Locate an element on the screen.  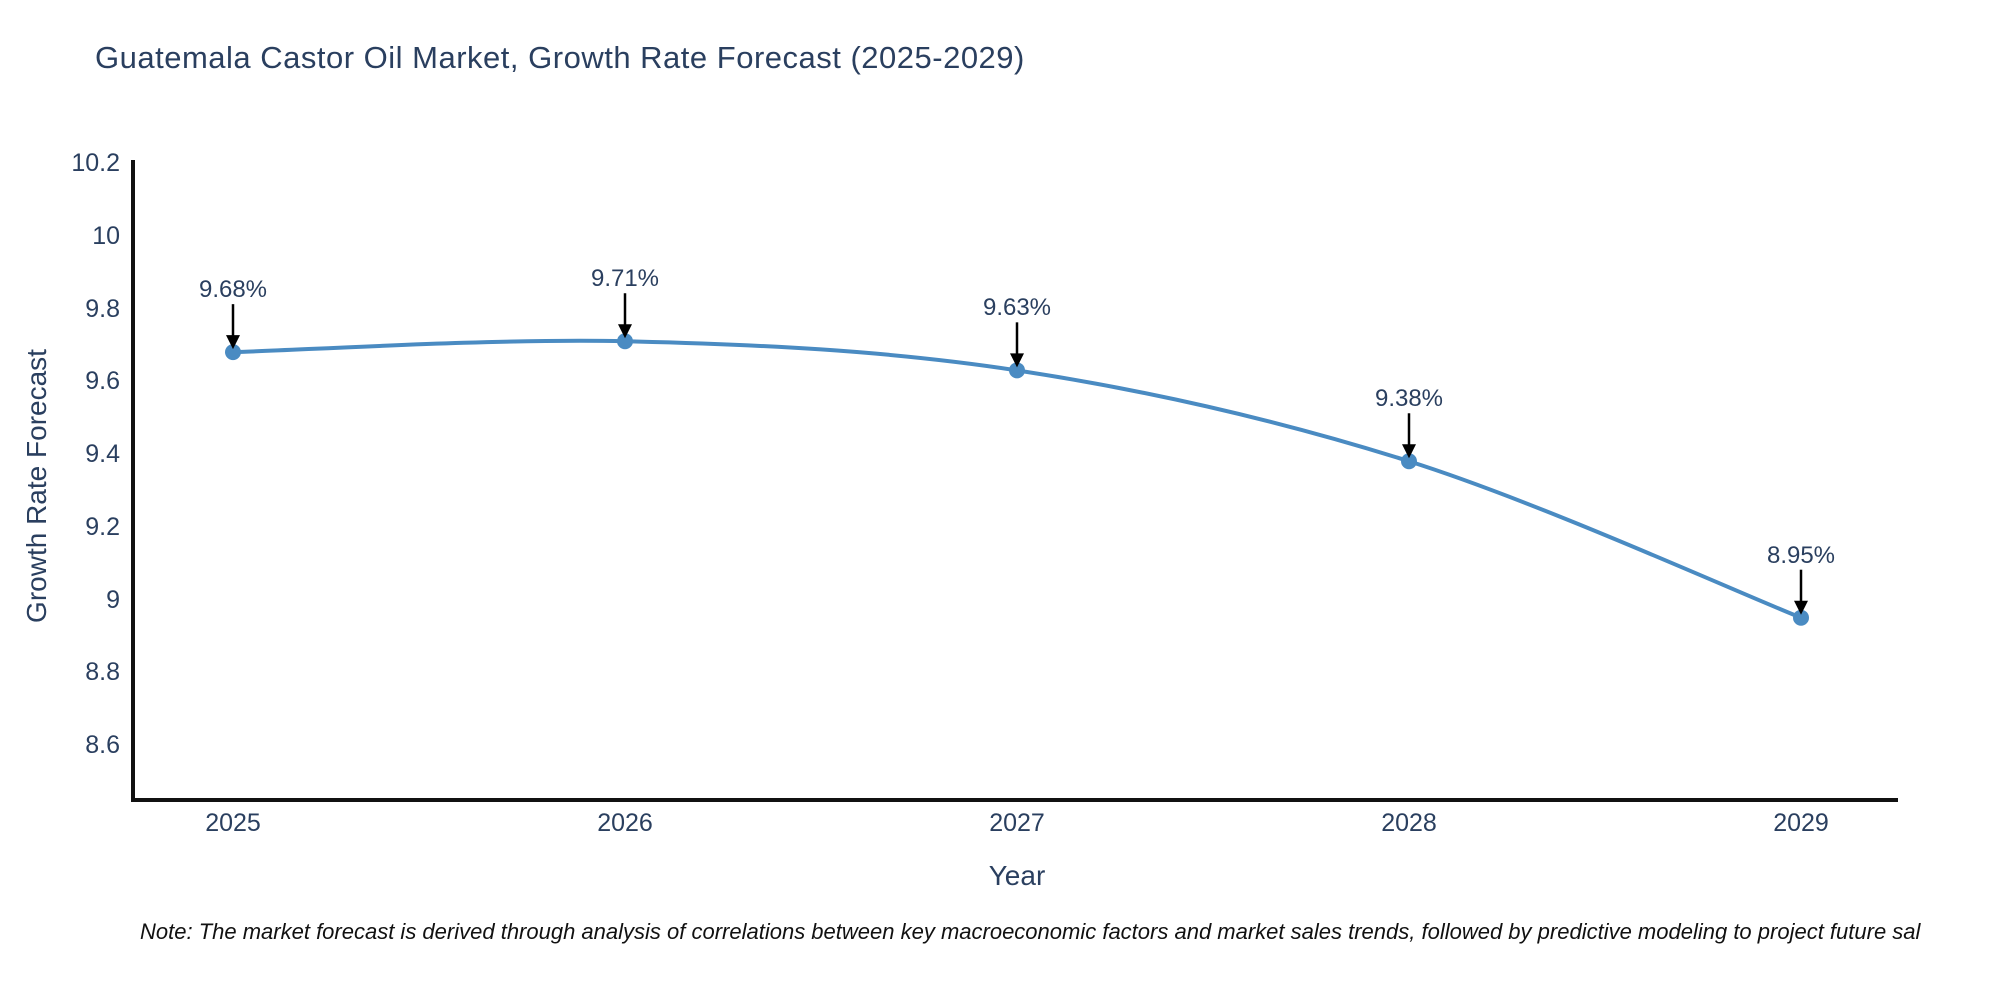
x-tick-label: 2027 is located at coordinates (1017, 823).